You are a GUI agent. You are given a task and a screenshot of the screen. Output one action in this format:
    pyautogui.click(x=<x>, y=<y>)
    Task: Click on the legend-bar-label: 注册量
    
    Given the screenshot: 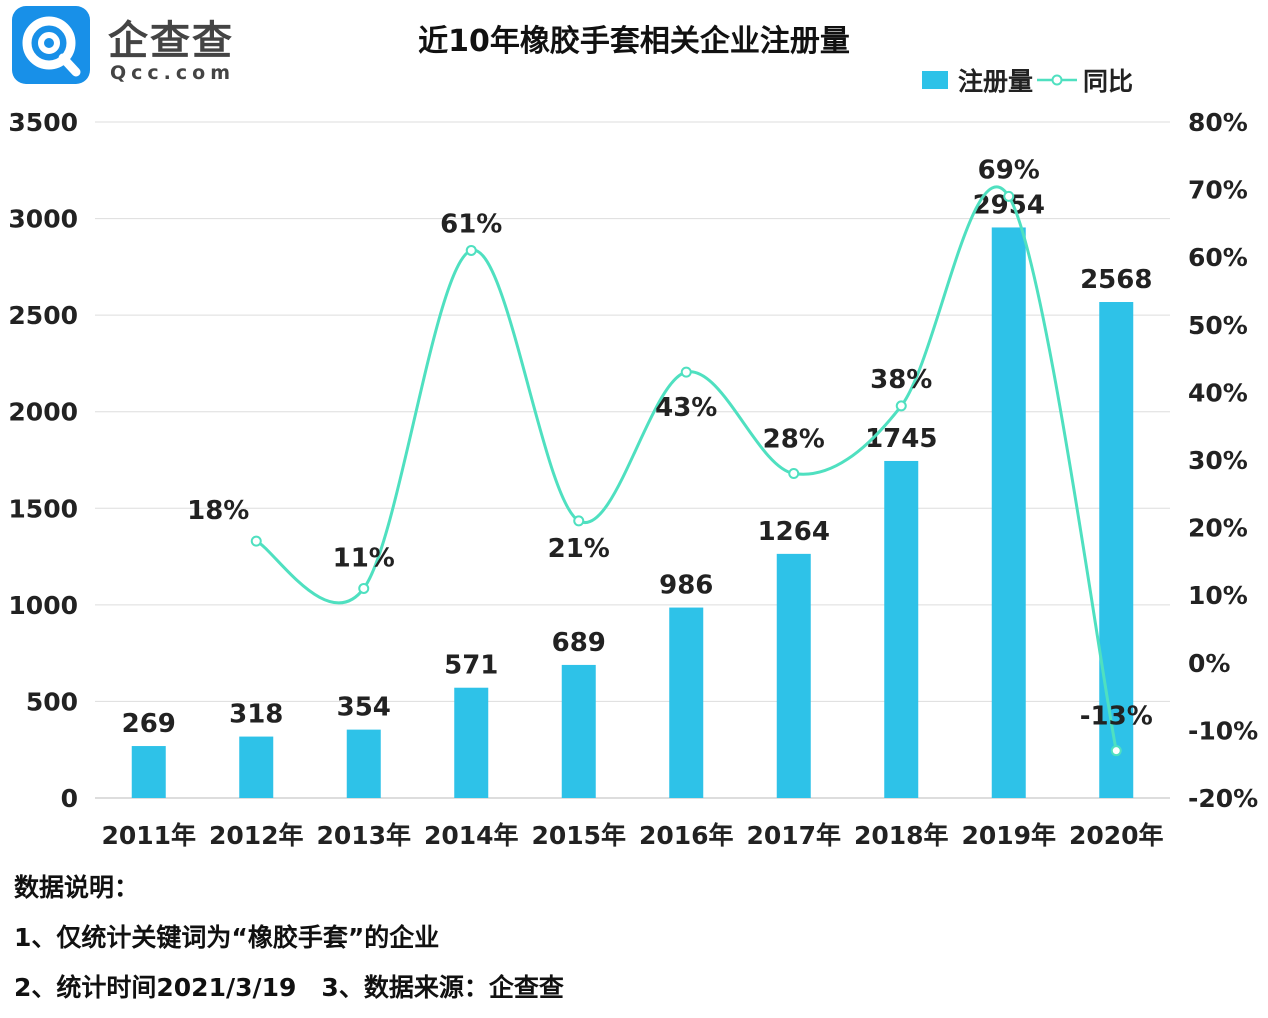 What is the action you would take?
    pyautogui.click(x=996, y=81)
    